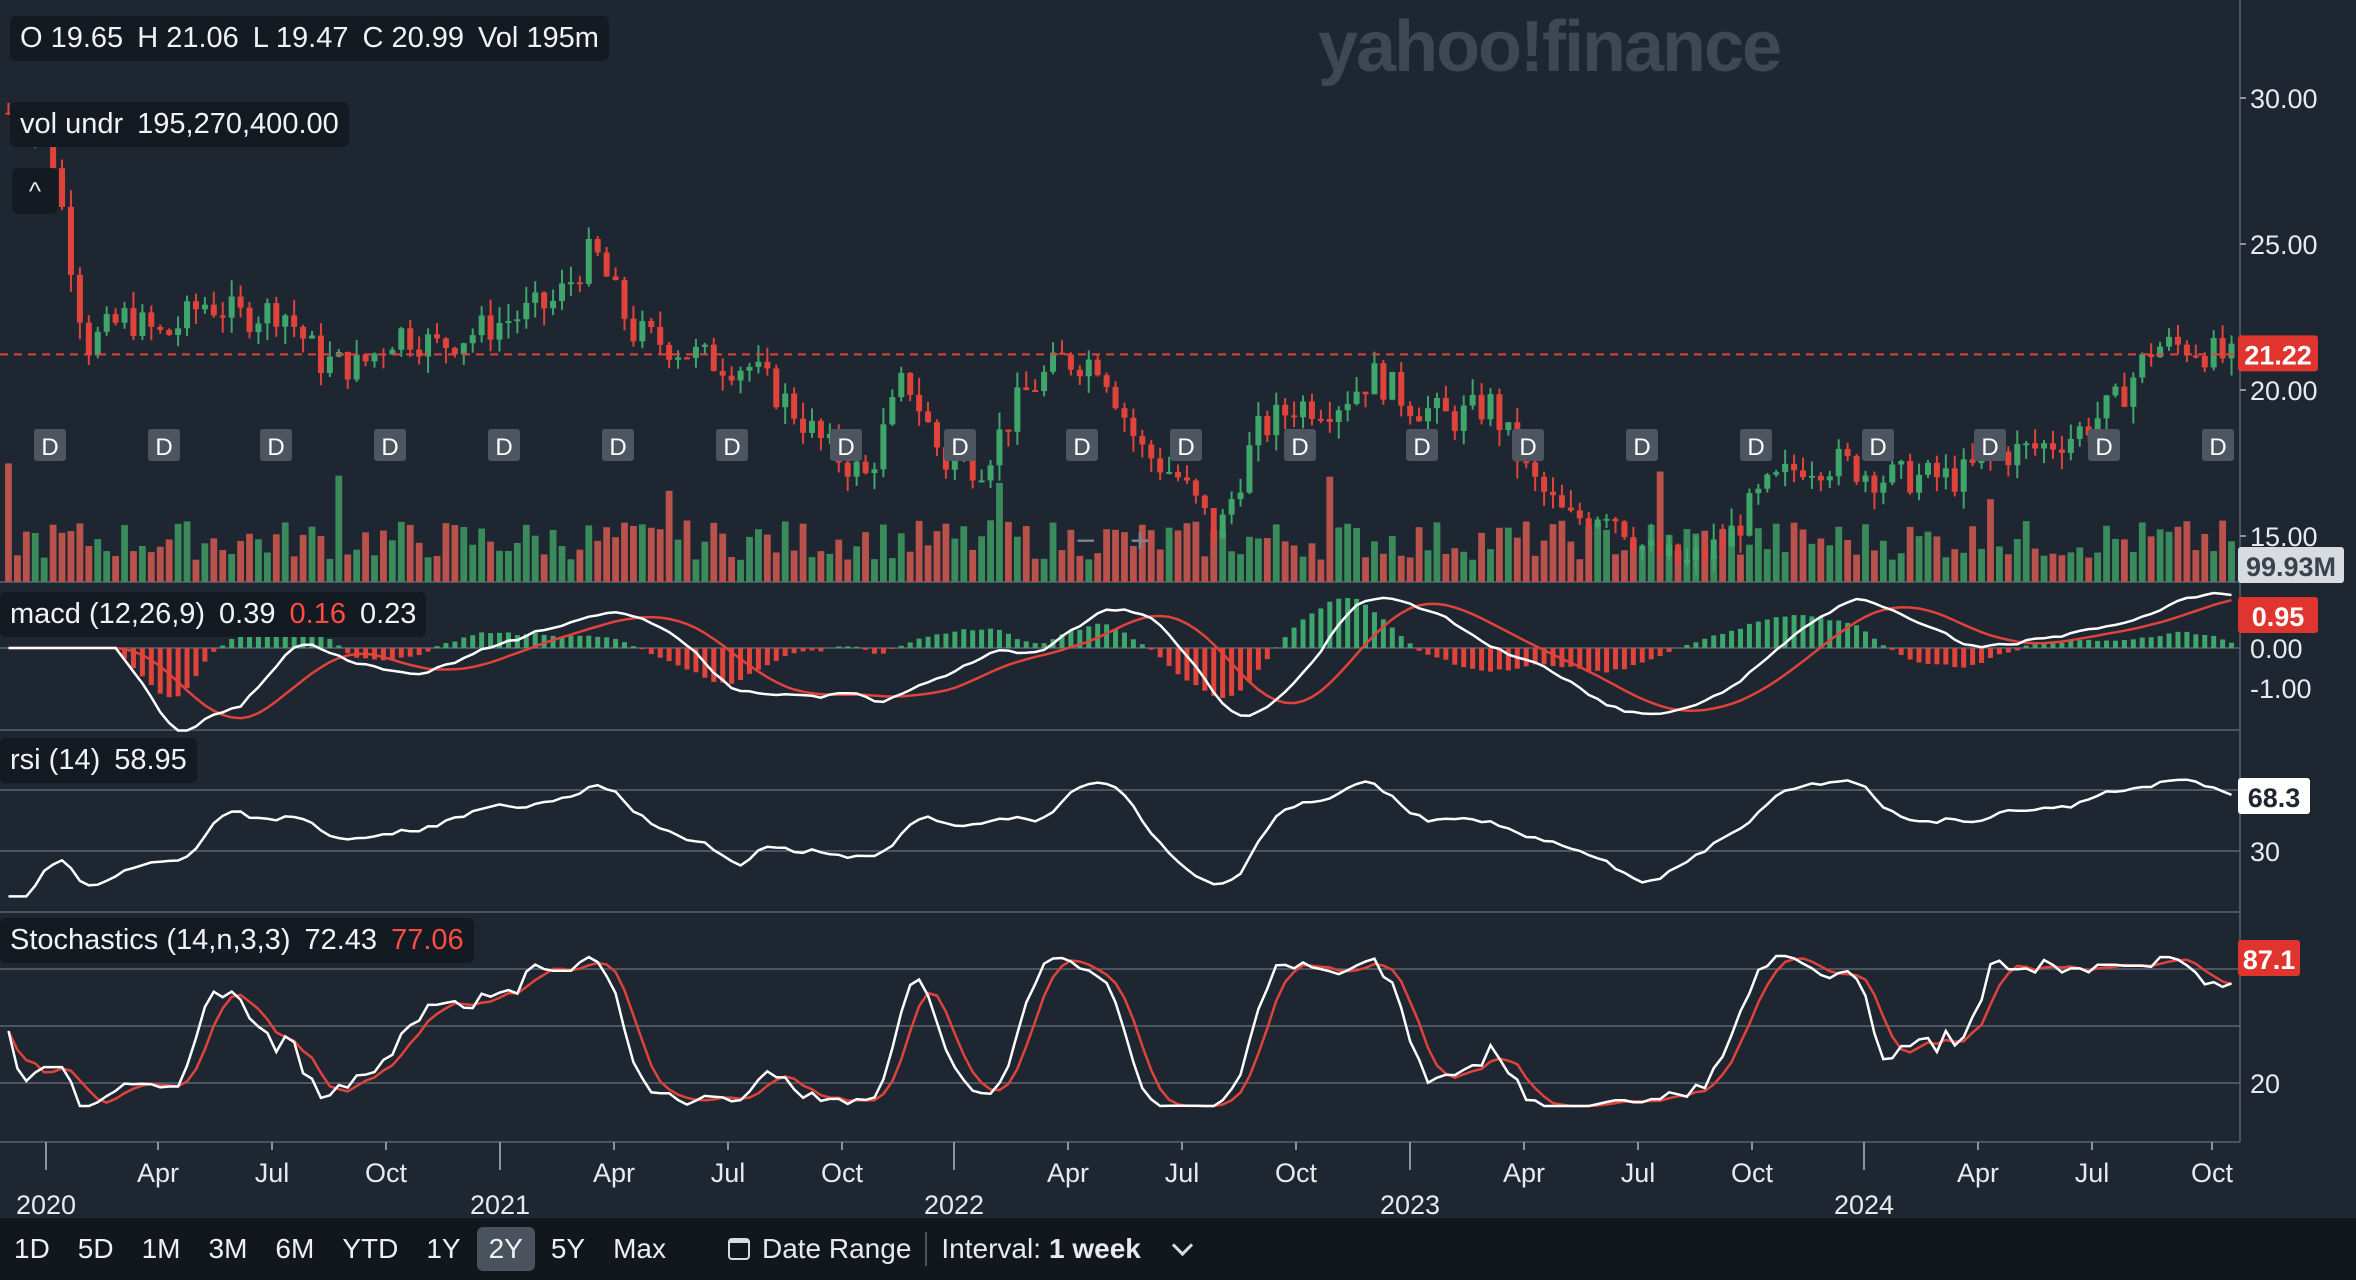 Image resolution: width=2356 pixels, height=1280 pixels. What do you see at coordinates (1067, 1249) in the screenshot?
I see `interval-dropdown: Interval: 1 week` at bounding box center [1067, 1249].